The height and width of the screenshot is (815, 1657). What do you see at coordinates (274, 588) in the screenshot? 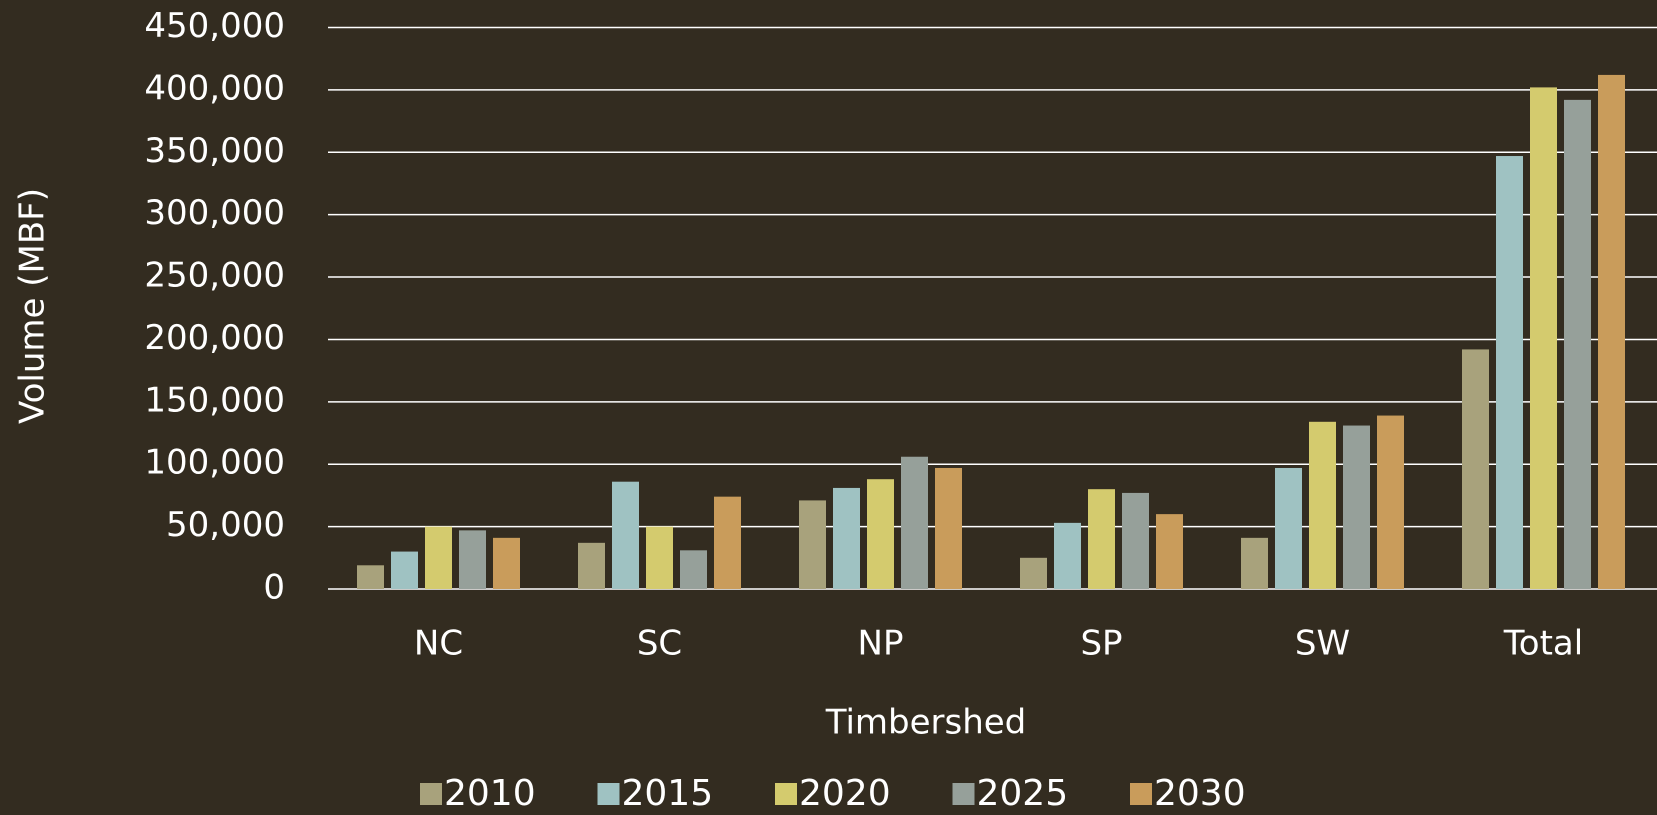
I see `y-tick-label: 0` at bounding box center [274, 588].